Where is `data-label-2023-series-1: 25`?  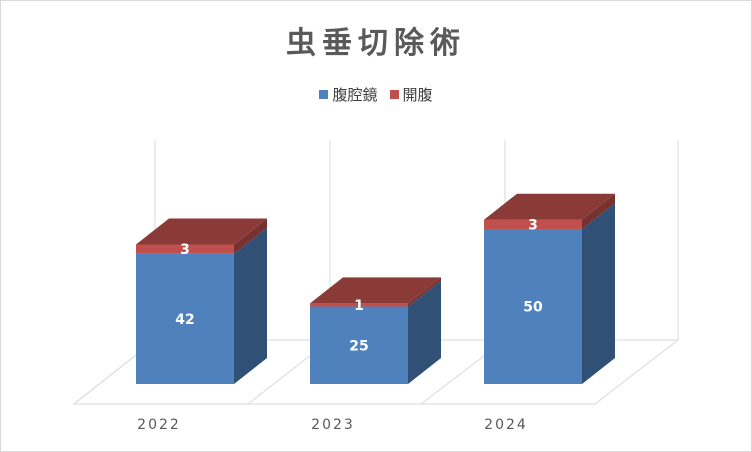 data-label-2023-series-1: 25 is located at coordinates (358, 346).